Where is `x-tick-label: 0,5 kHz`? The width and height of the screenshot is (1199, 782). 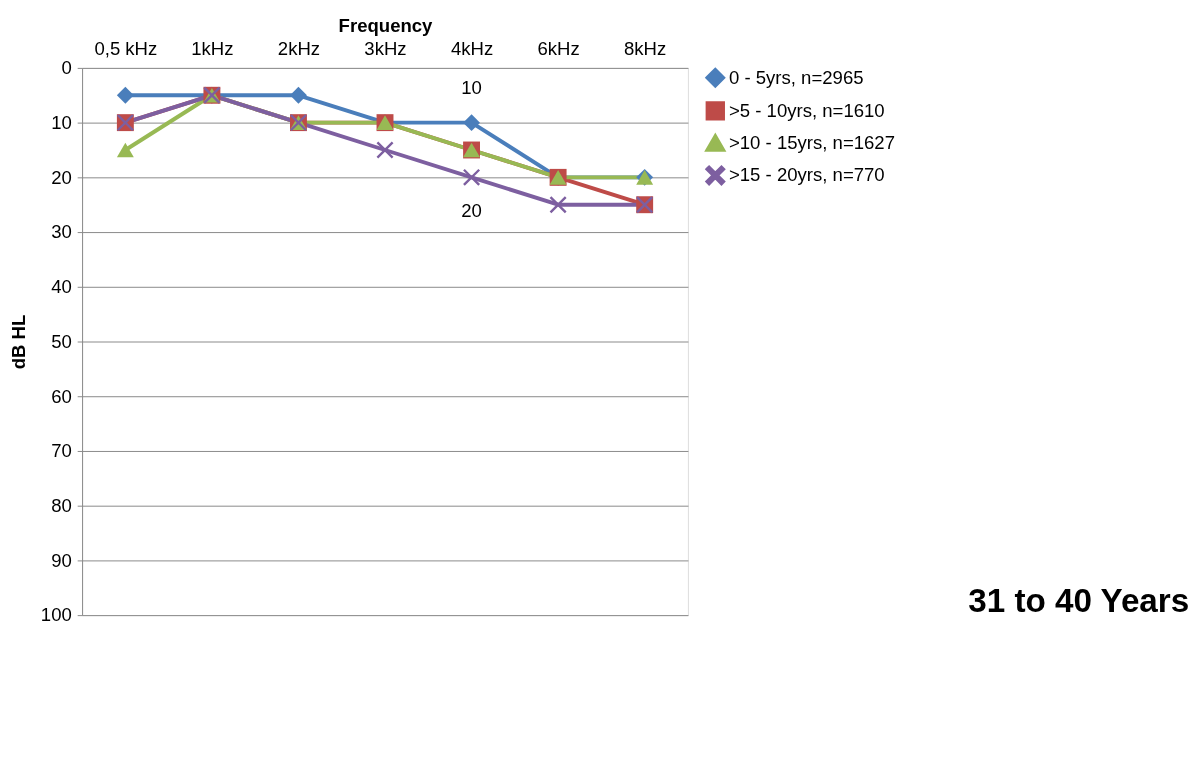
x-tick-label: 0,5 kHz is located at coordinates (126, 48).